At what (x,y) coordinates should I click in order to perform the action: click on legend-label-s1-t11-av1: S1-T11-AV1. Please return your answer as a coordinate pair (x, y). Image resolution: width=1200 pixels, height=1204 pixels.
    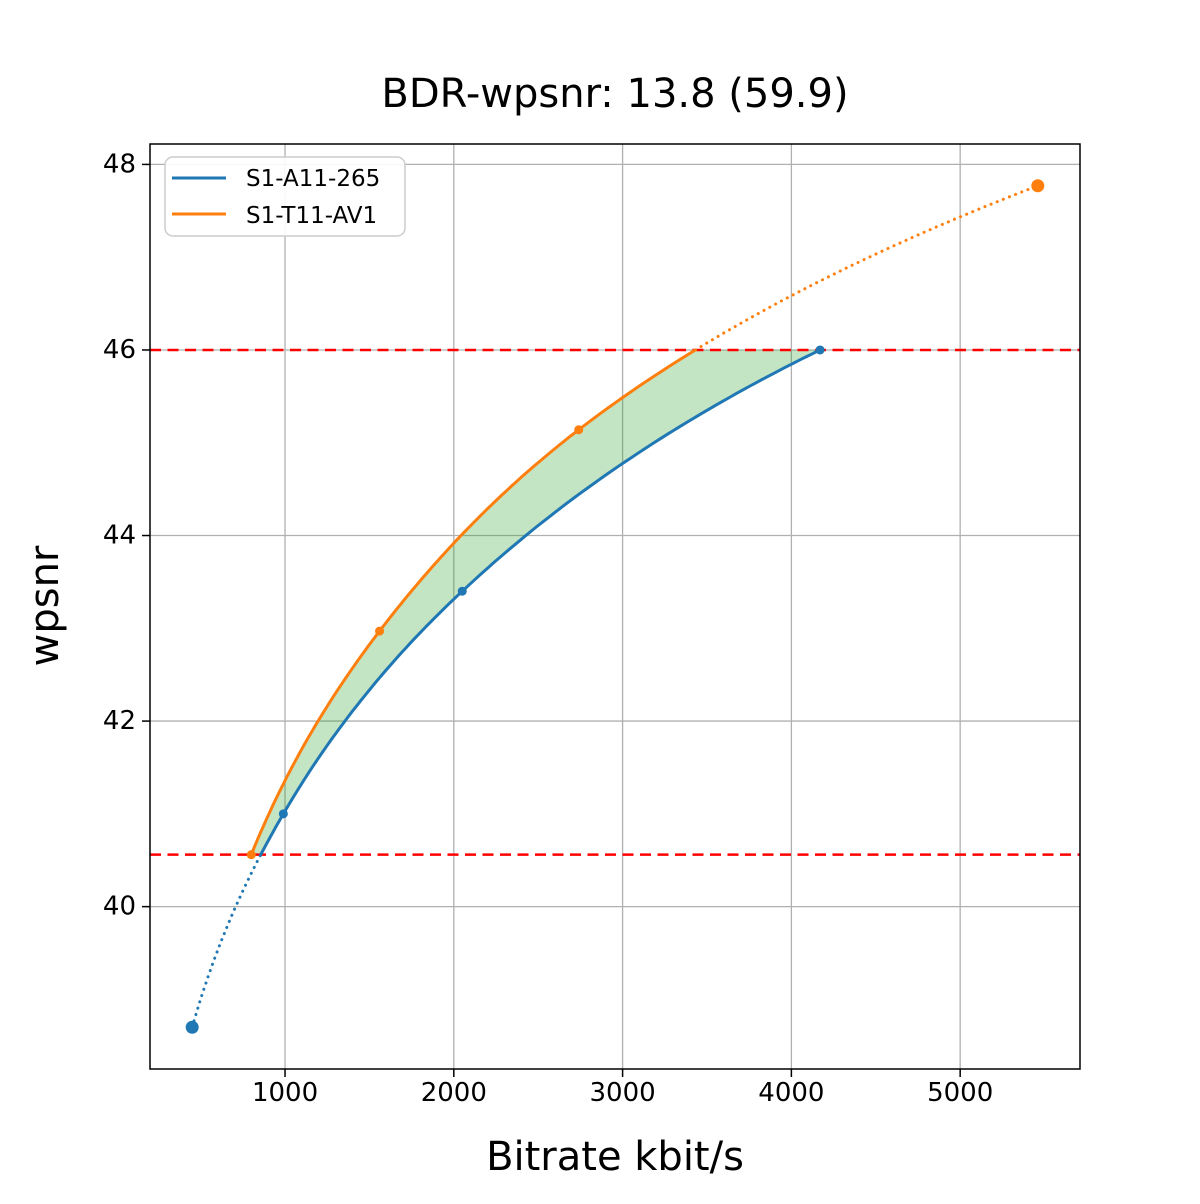
    Looking at the image, I should click on (311, 216).